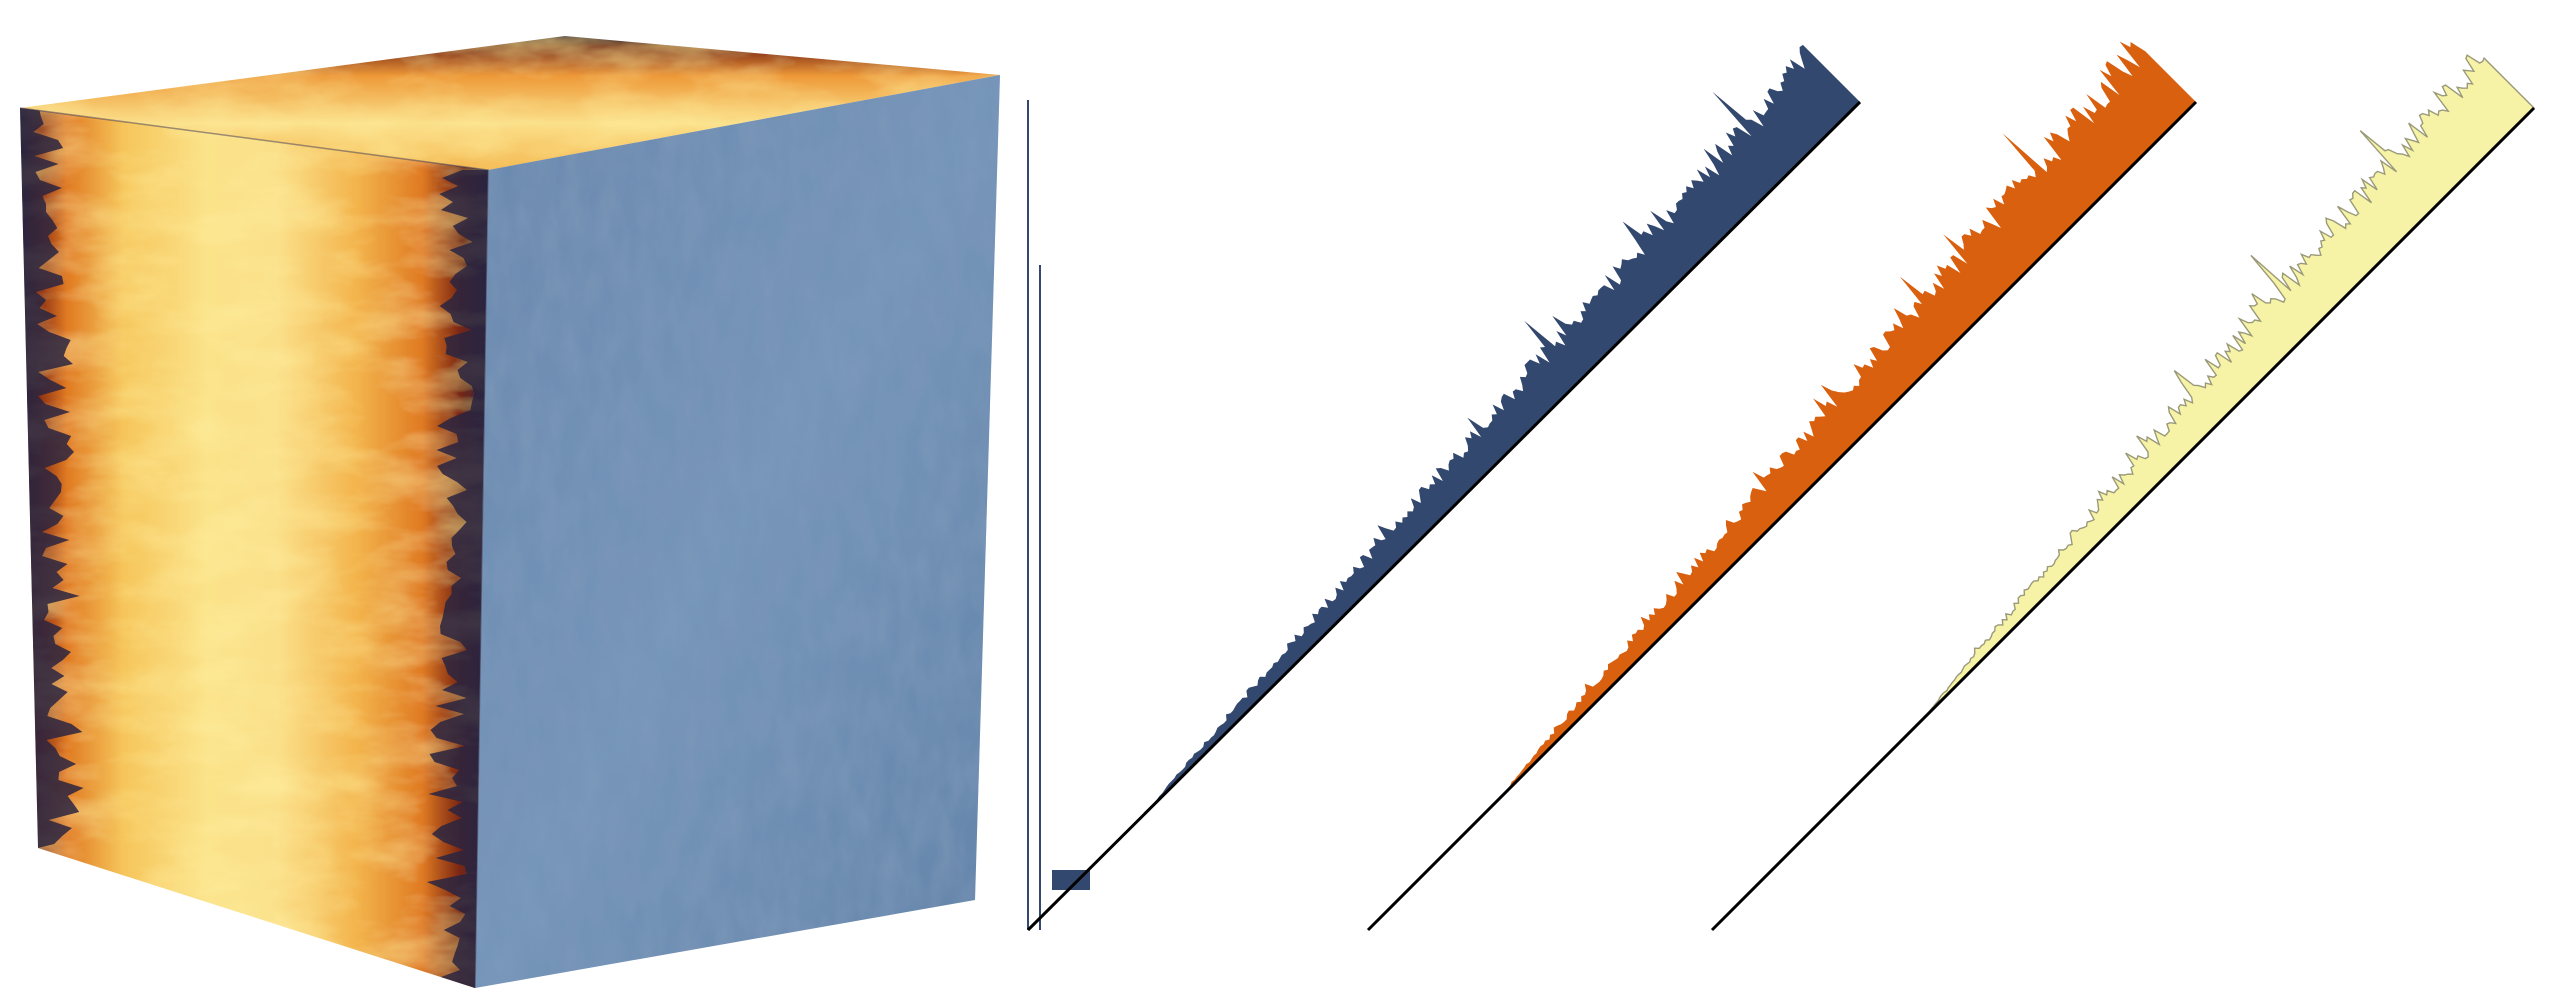 The image size is (2561, 1007). Describe the element at coordinates (52, 478) in the screenshot. I see `flame-edge-left` at that location.